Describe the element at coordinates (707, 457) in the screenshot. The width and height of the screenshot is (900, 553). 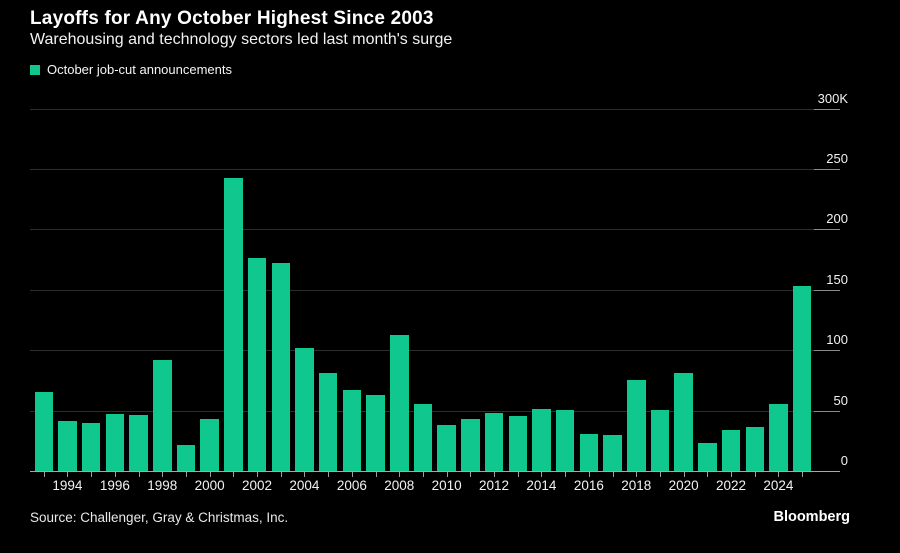
I see `bar-2021` at that location.